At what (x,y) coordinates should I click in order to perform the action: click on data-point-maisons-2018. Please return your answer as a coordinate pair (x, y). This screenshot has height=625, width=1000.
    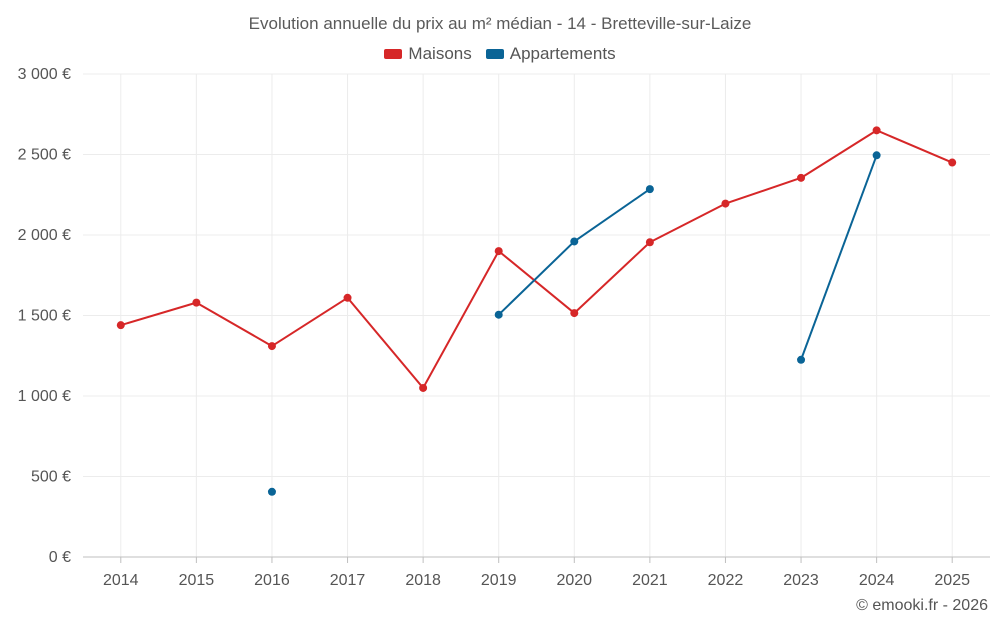
    Looking at the image, I should click on (423, 387).